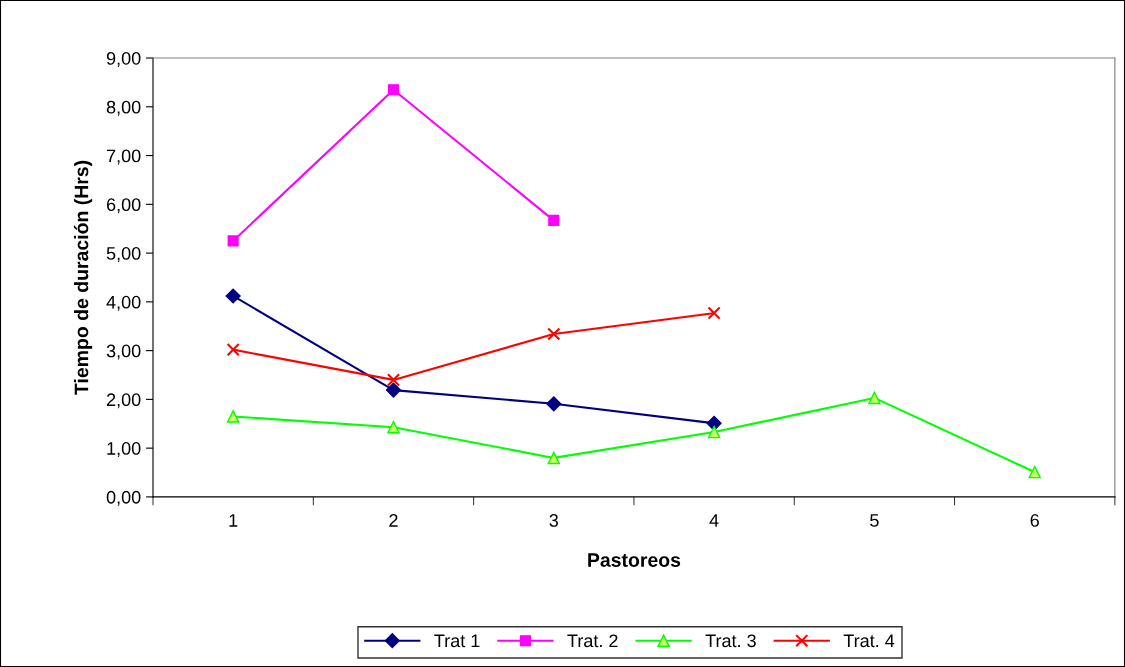 Image resolution: width=1125 pixels, height=667 pixels. What do you see at coordinates (123, 59) in the screenshot?
I see `y-tick-label: 9,00` at bounding box center [123, 59].